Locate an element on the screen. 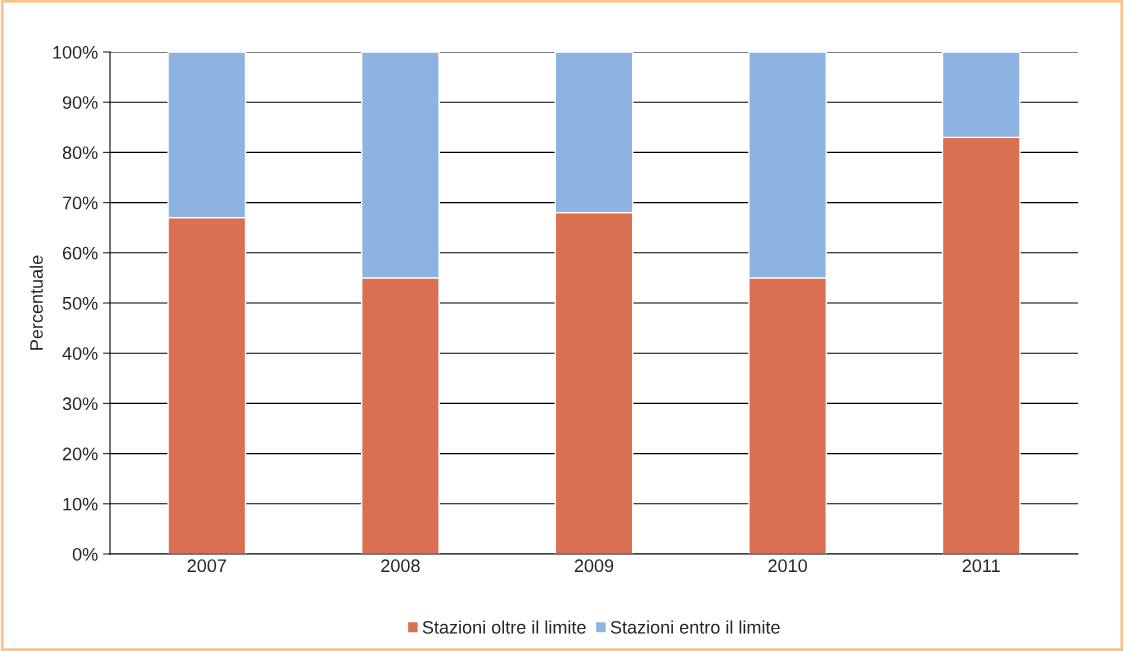  x-tick-label: 2009 is located at coordinates (594, 566).